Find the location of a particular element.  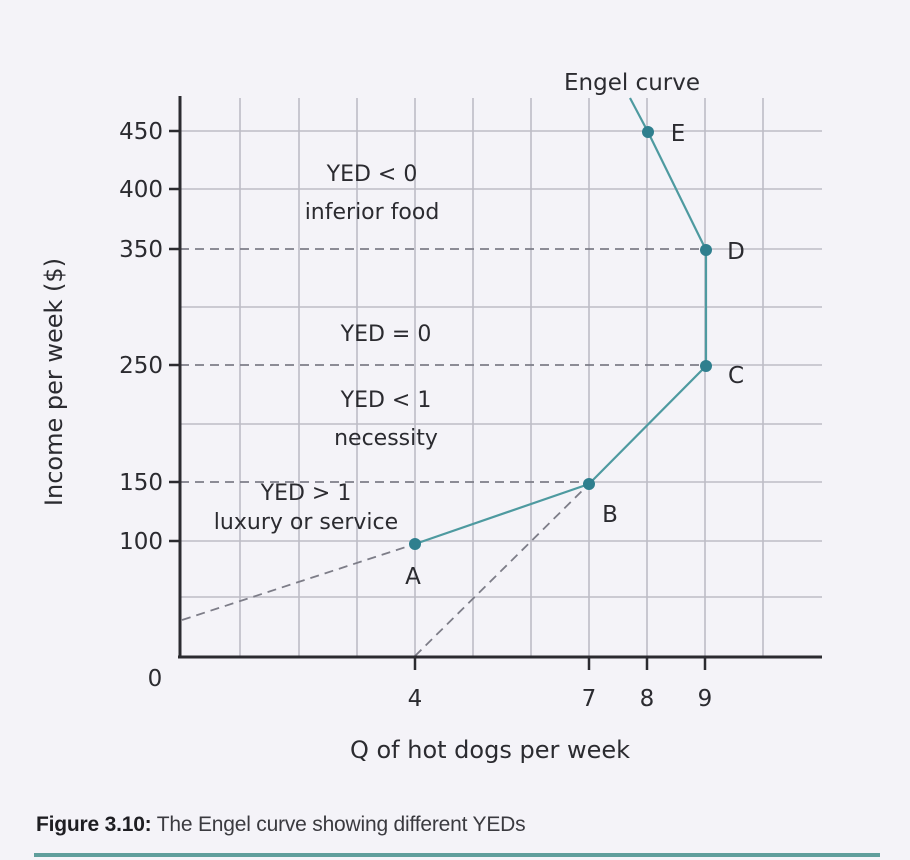

y-tick-150: 150 is located at coordinates (141, 483).